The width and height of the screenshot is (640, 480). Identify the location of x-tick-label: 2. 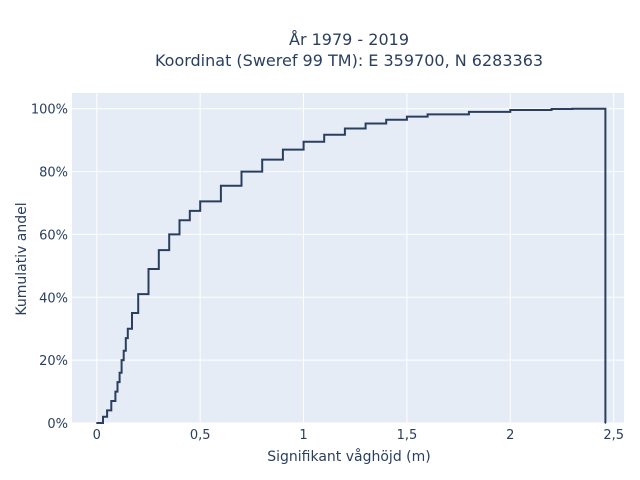
(510, 435).